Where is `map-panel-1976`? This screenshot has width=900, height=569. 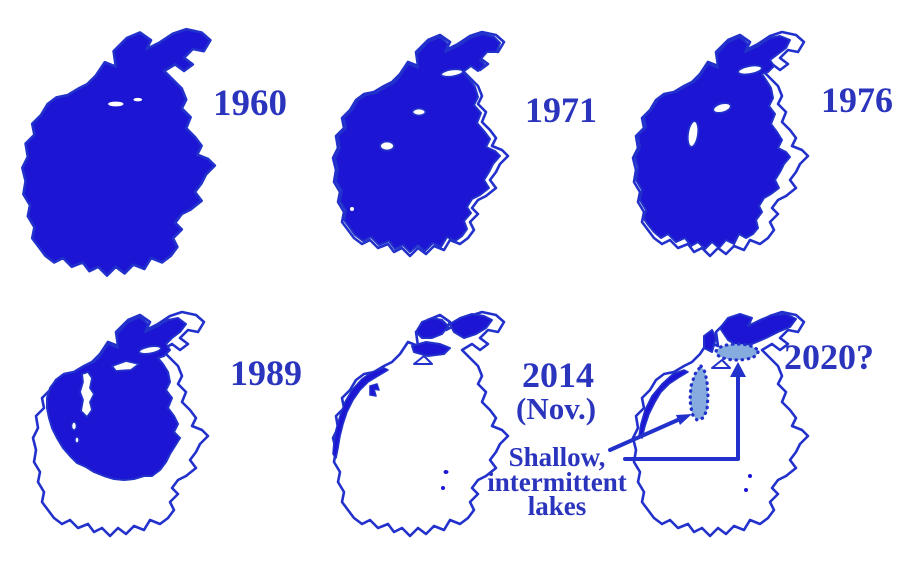 map-panel-1976 is located at coordinates (720, 144).